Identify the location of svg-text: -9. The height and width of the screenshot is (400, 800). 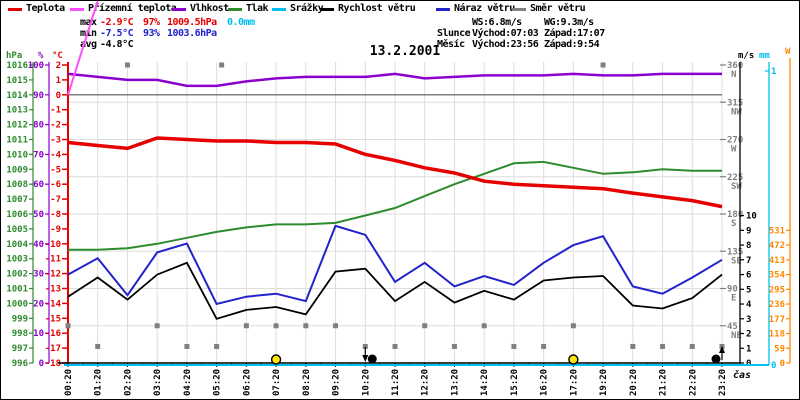
(55, 230).